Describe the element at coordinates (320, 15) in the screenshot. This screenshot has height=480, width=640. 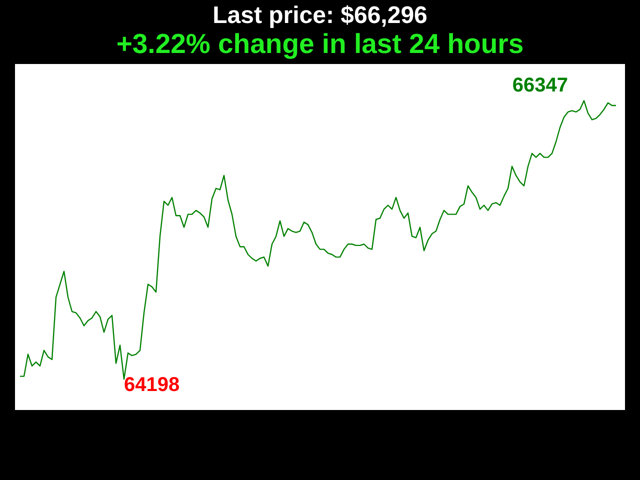
I see `chart-title: Last price: $66,296` at that location.